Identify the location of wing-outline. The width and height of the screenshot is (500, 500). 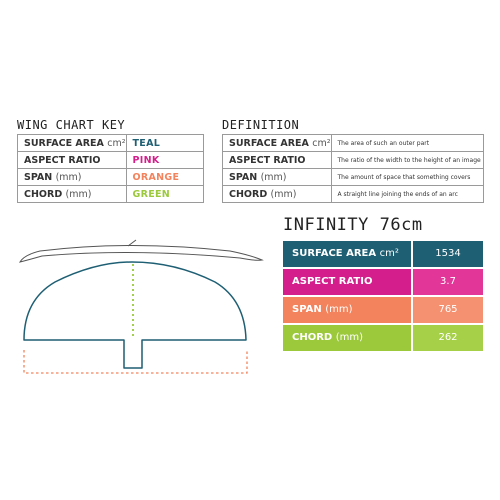
(135, 315).